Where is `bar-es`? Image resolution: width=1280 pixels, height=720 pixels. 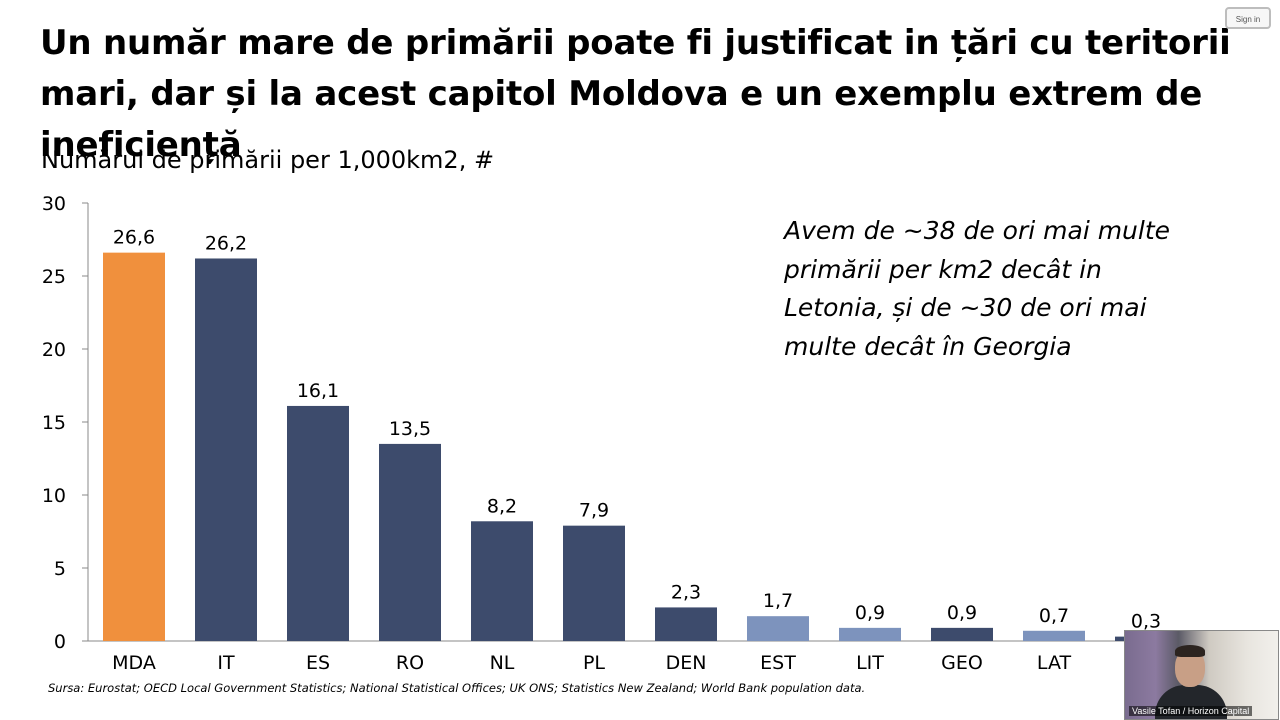 bar-es is located at coordinates (318, 523).